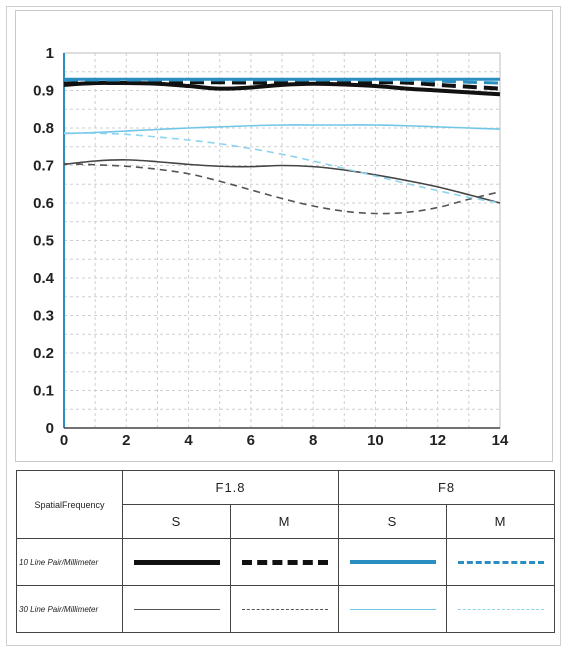 Image resolution: width=570 pixels, height=650 pixels. What do you see at coordinates (501, 609) in the screenshot?
I see `swatch-f8-30-m` at bounding box center [501, 609].